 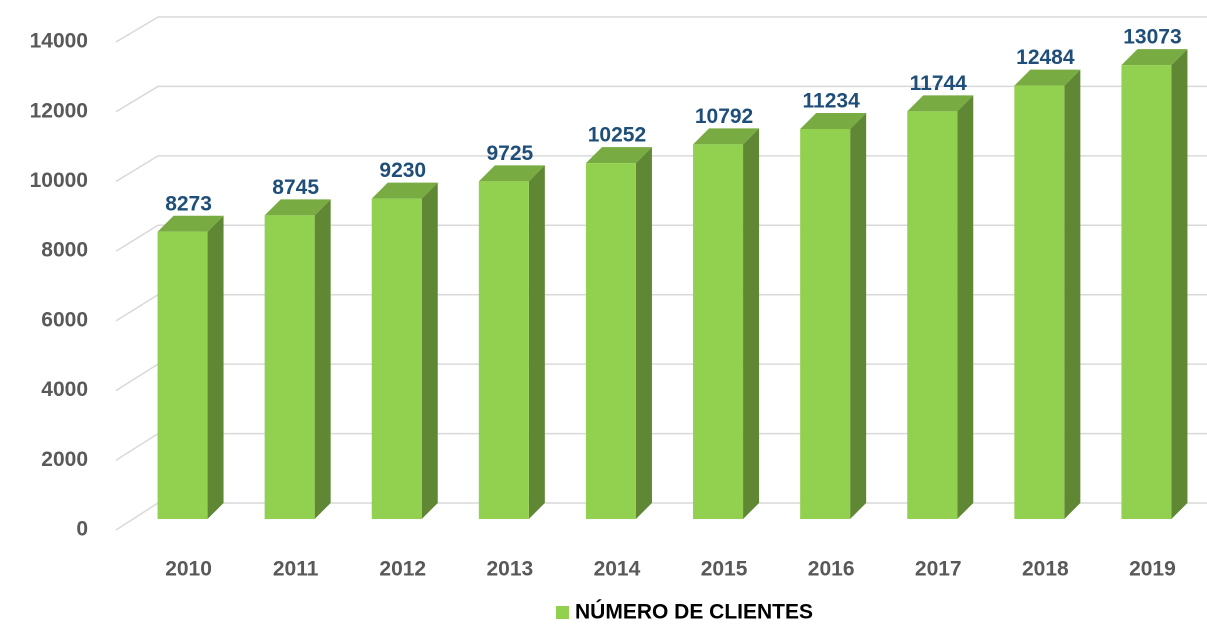 I want to click on value-label: 9725, so click(x=509, y=153).